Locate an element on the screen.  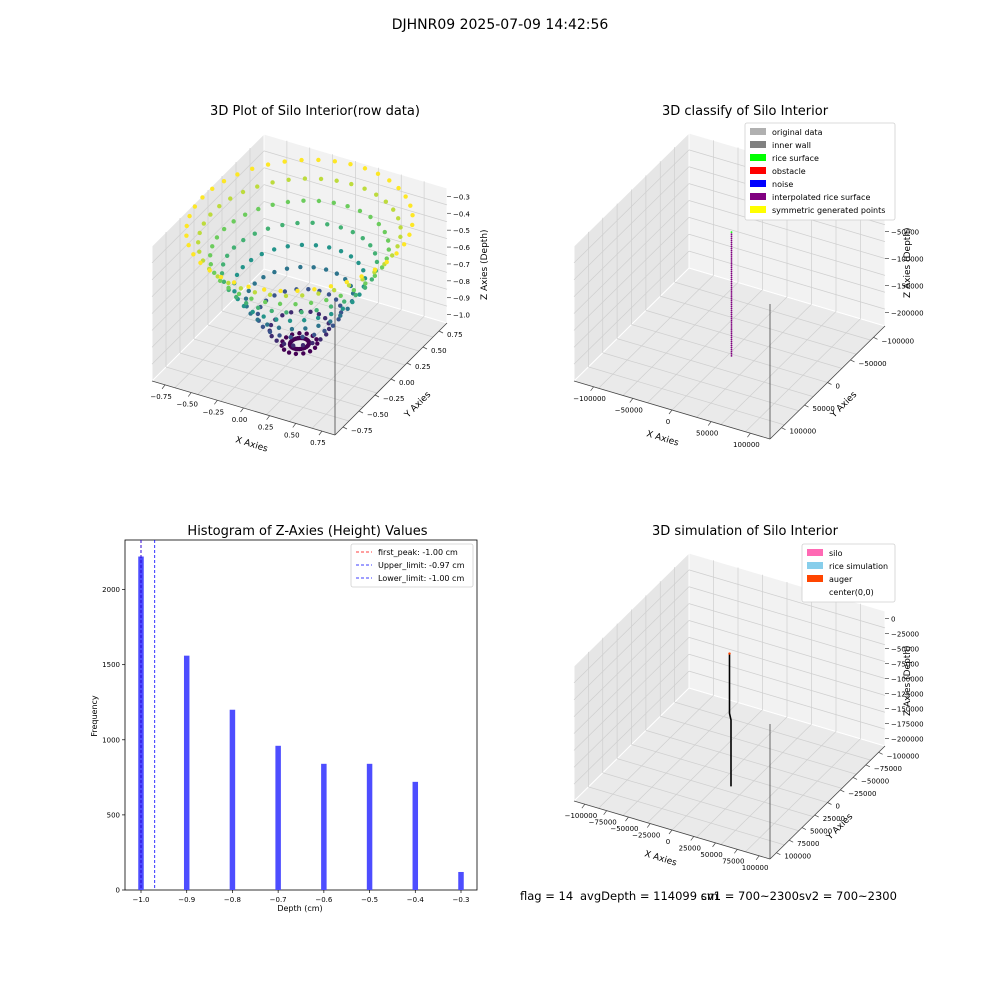
y-tick-label: −100000 is located at coordinates (903, 756).